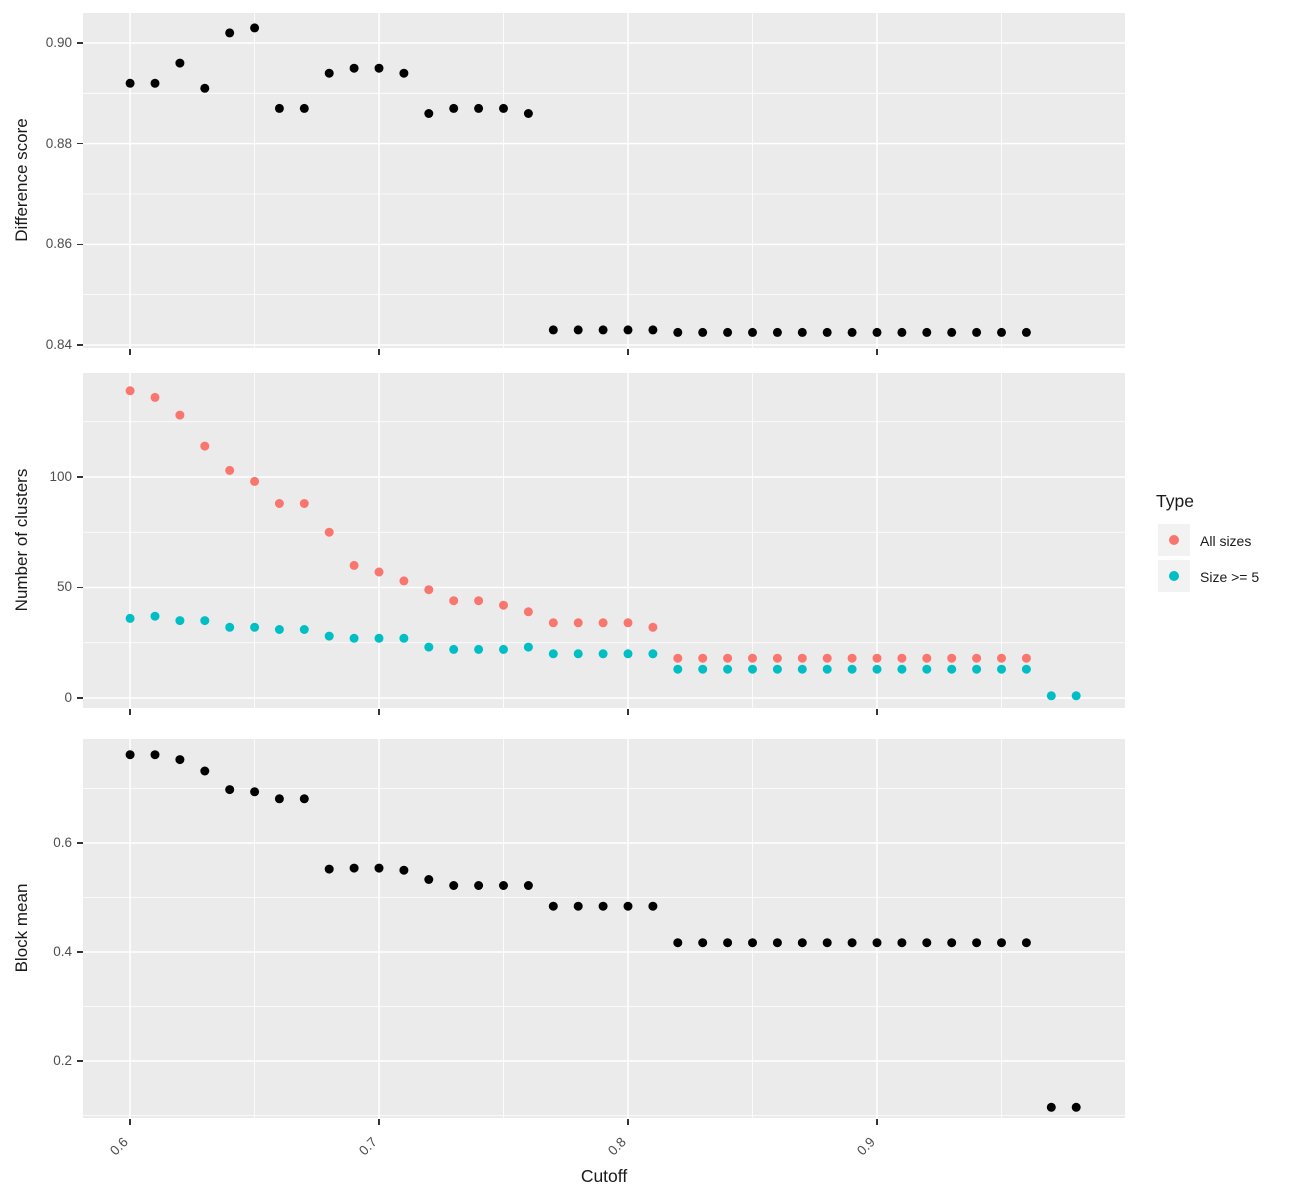 This screenshot has height=1200, width=1300. Describe the element at coordinates (58, 143) in the screenshot. I see `y-tick-label: 0.88` at that location.